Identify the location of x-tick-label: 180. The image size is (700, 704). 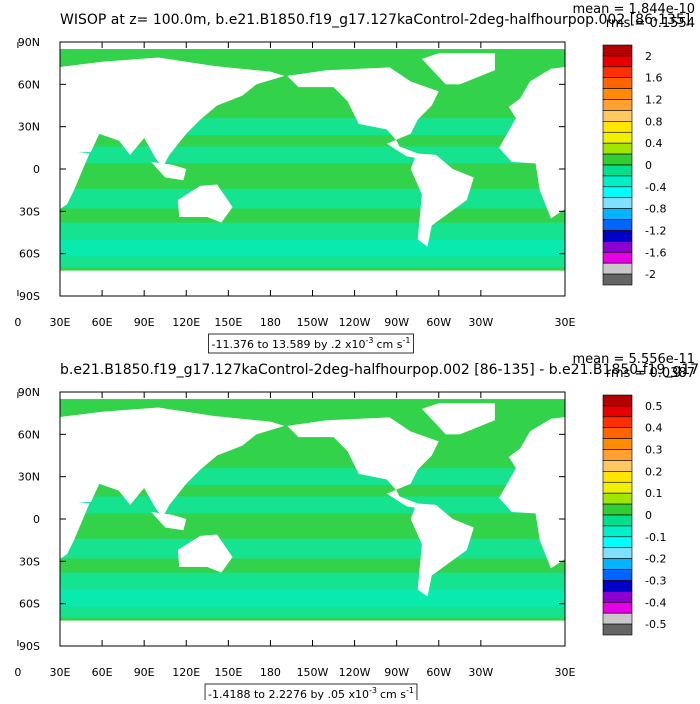
(270, 322).